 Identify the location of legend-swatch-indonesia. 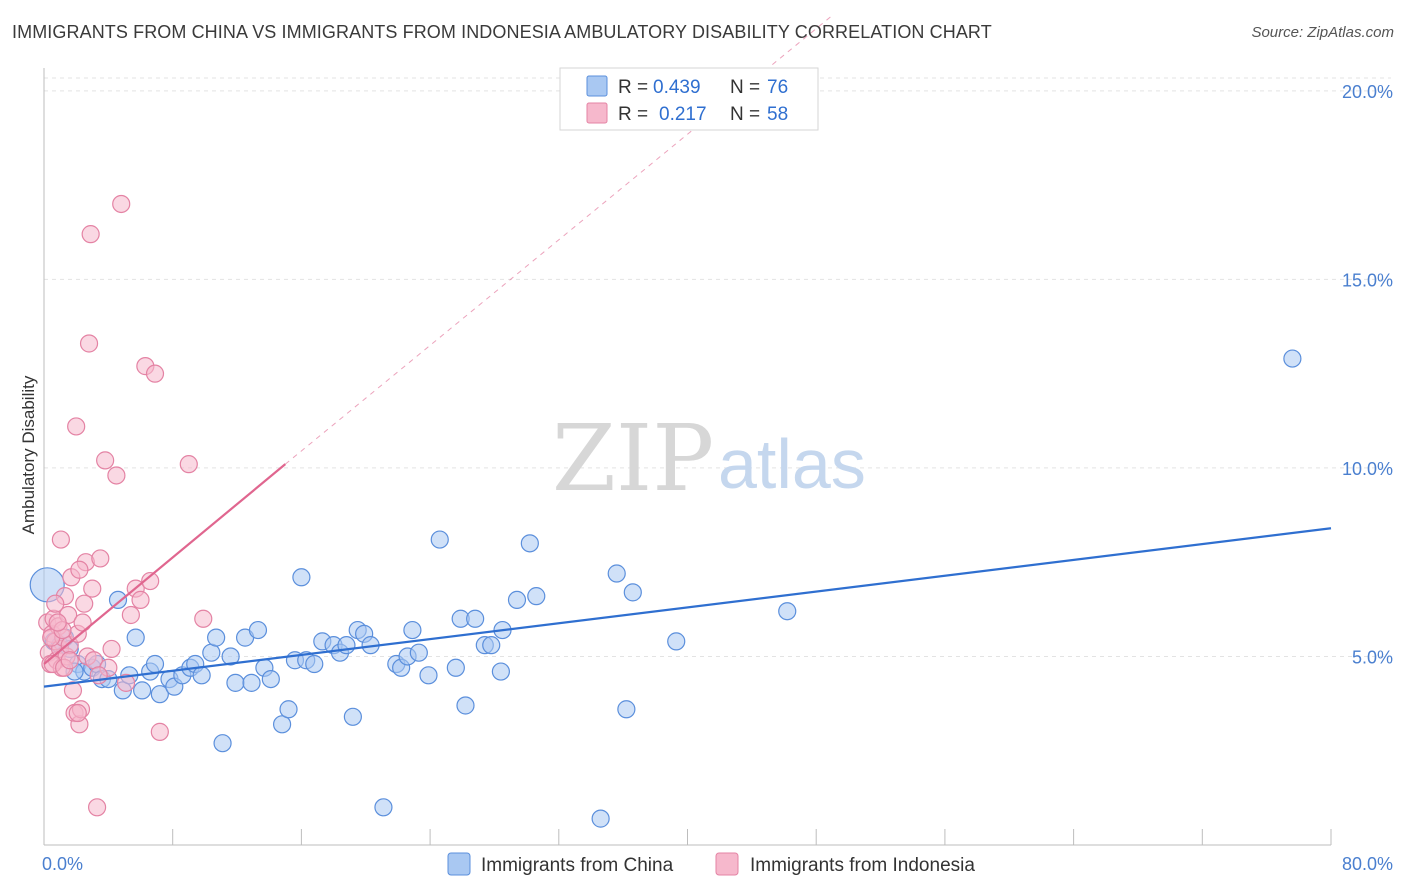
(597, 113).